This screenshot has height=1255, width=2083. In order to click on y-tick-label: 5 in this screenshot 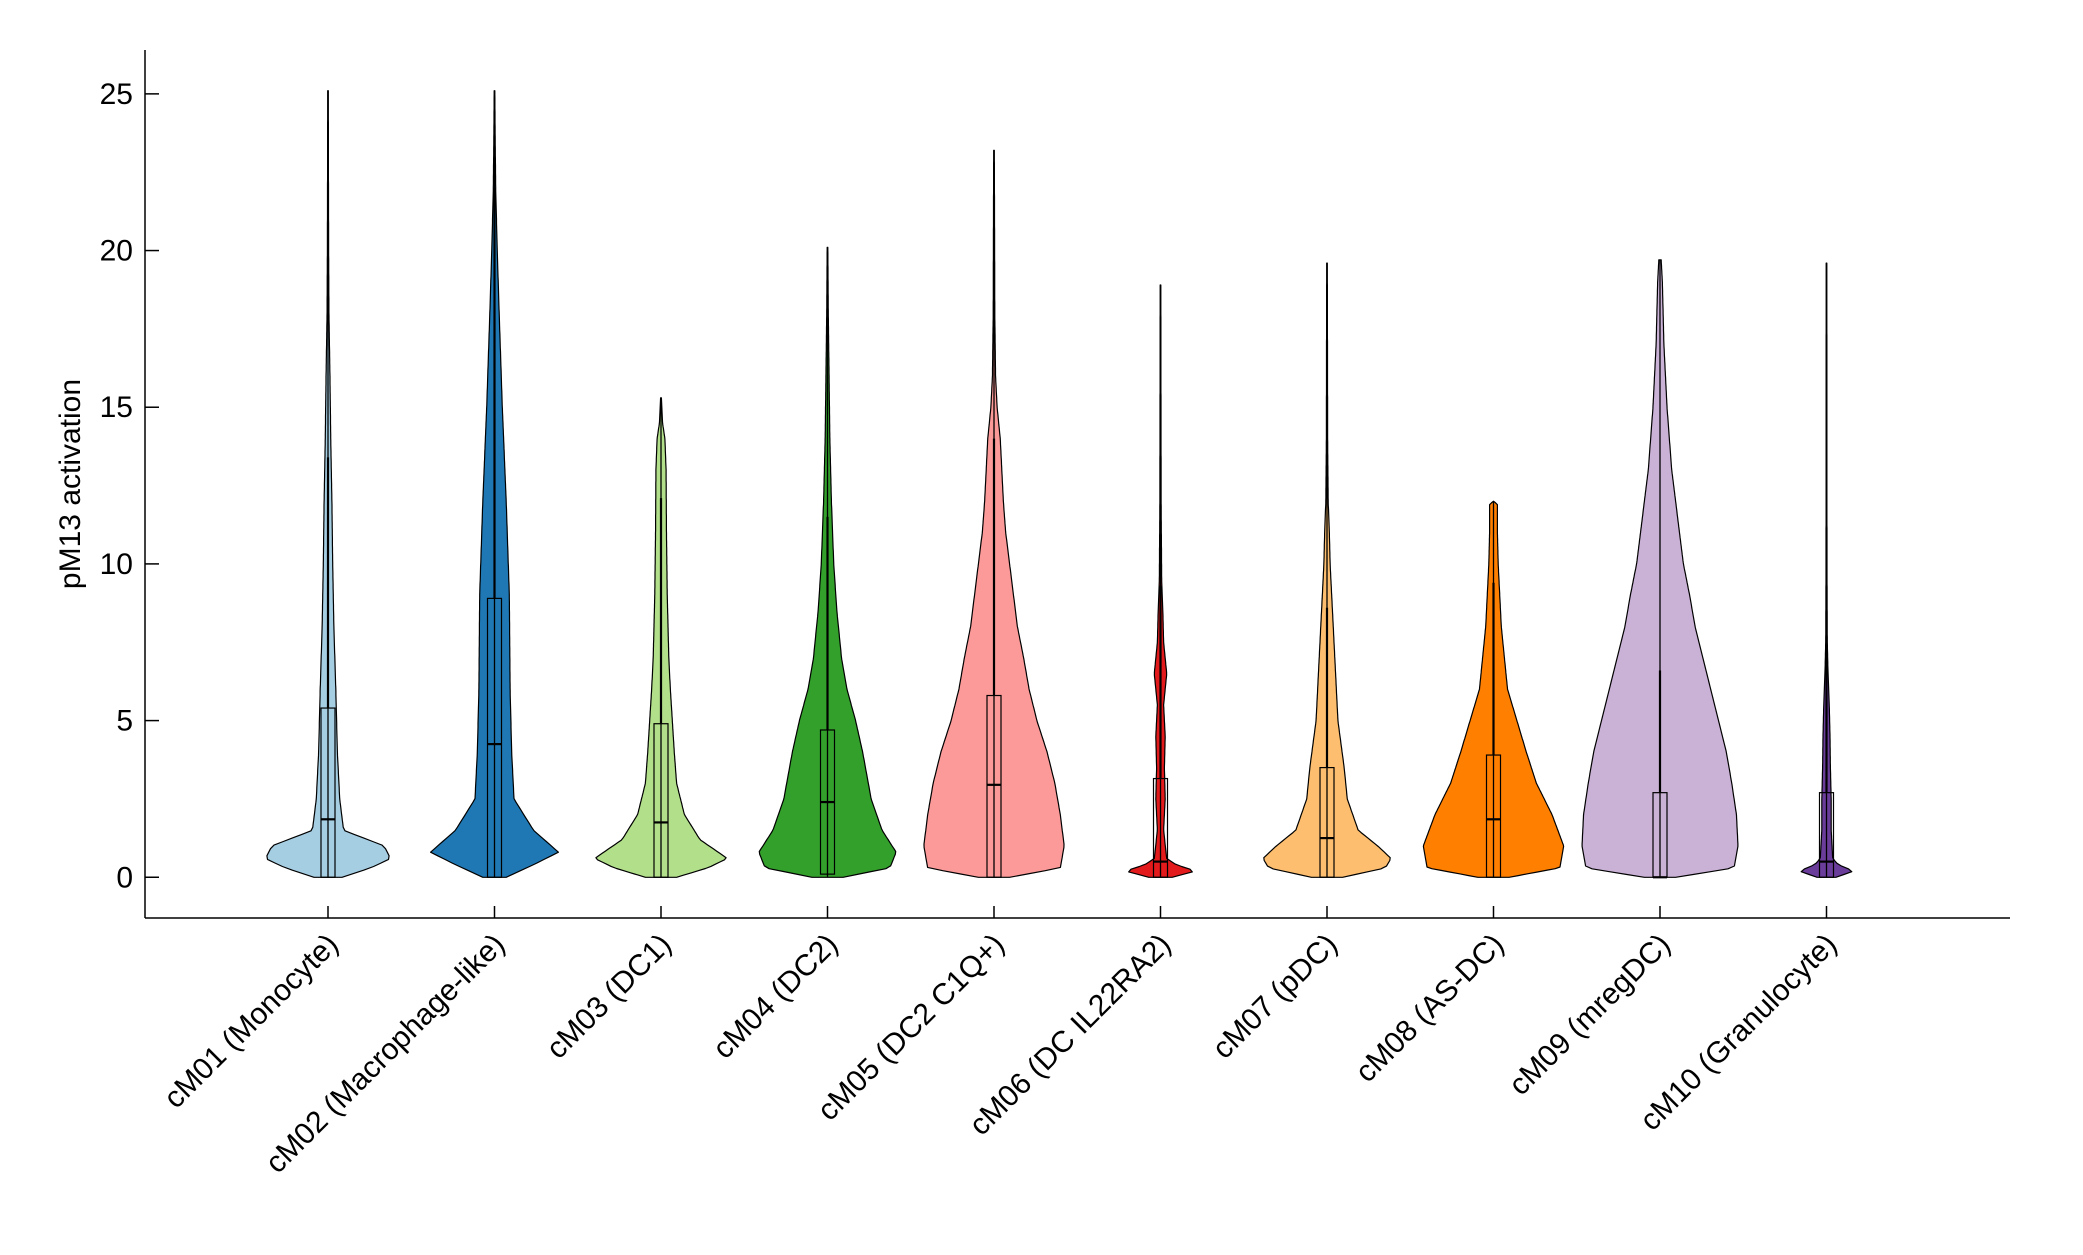, I will do `click(124, 721)`.